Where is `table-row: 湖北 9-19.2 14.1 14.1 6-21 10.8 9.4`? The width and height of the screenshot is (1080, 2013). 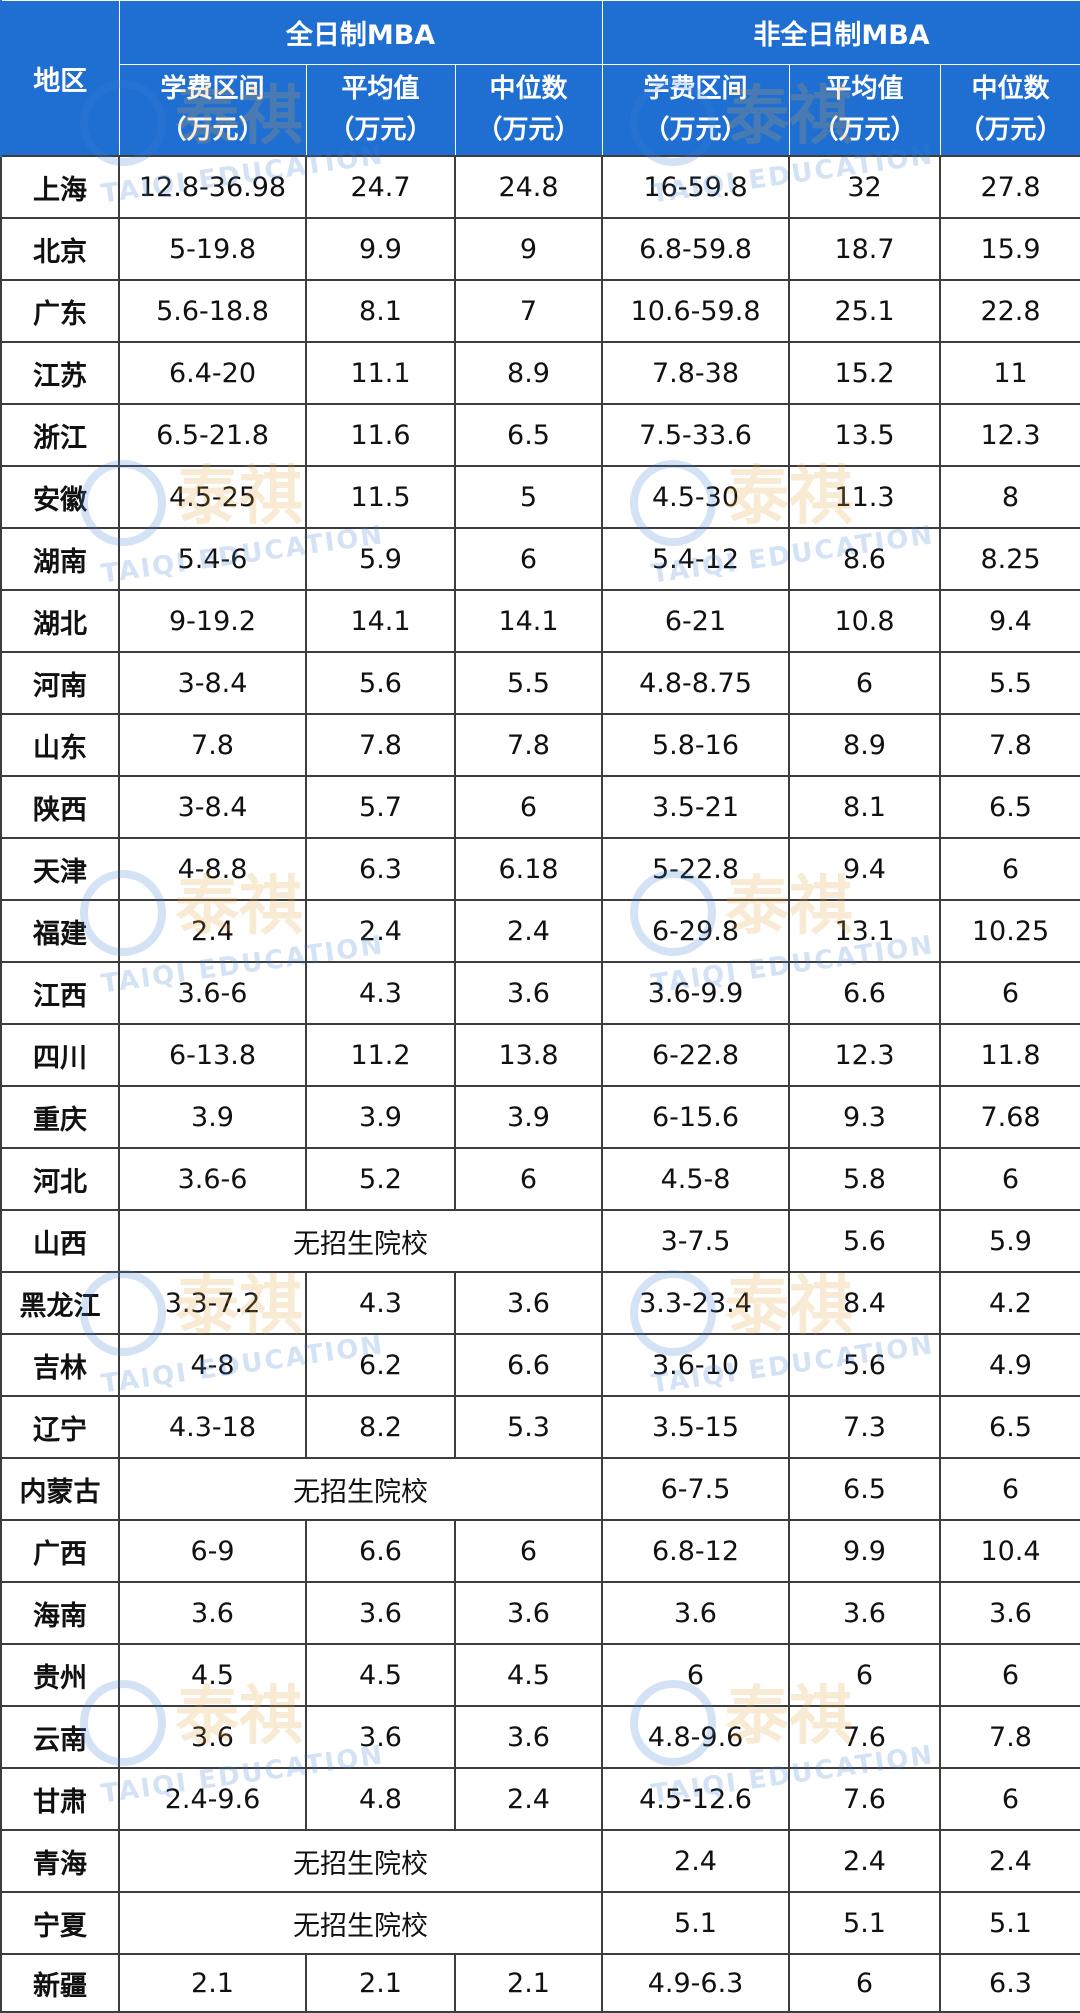 table-row: 湖北 9-19.2 14.1 14.1 6-21 10.8 9.4 is located at coordinates (540, 621).